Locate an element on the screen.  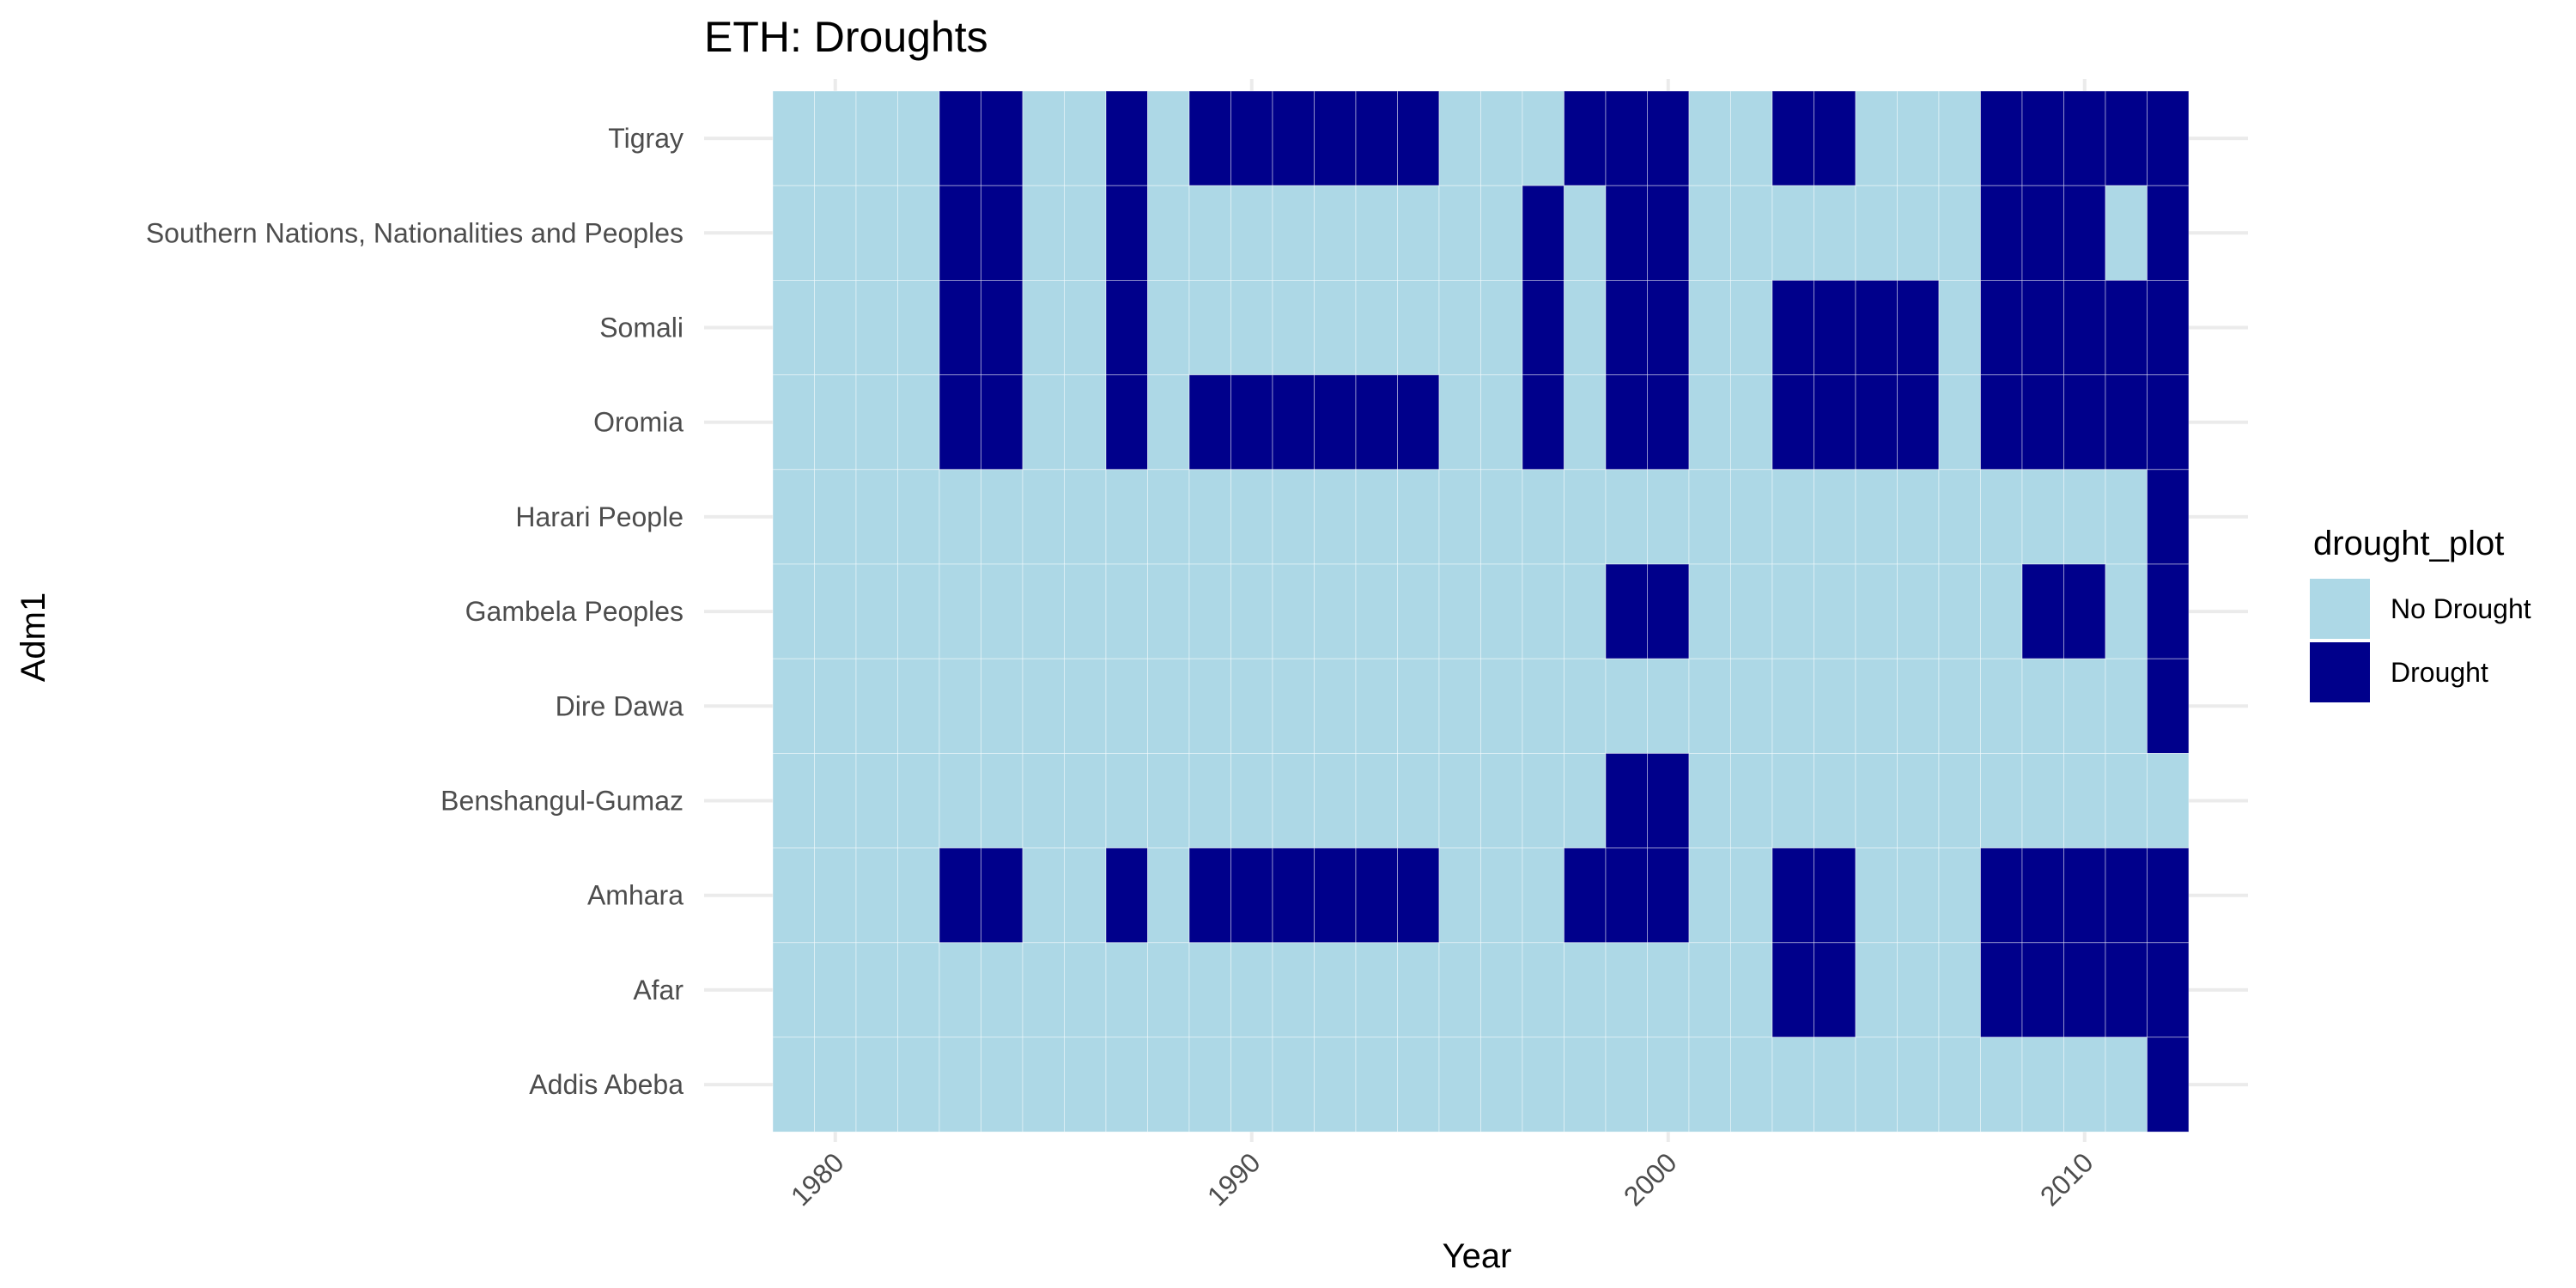
y-tick-label: Afar is located at coordinates (658, 990).